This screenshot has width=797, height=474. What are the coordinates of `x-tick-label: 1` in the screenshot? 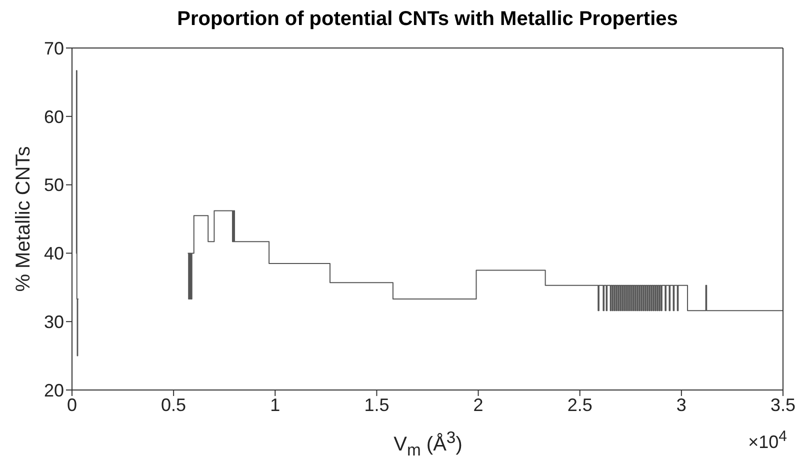 It's located at (275, 404).